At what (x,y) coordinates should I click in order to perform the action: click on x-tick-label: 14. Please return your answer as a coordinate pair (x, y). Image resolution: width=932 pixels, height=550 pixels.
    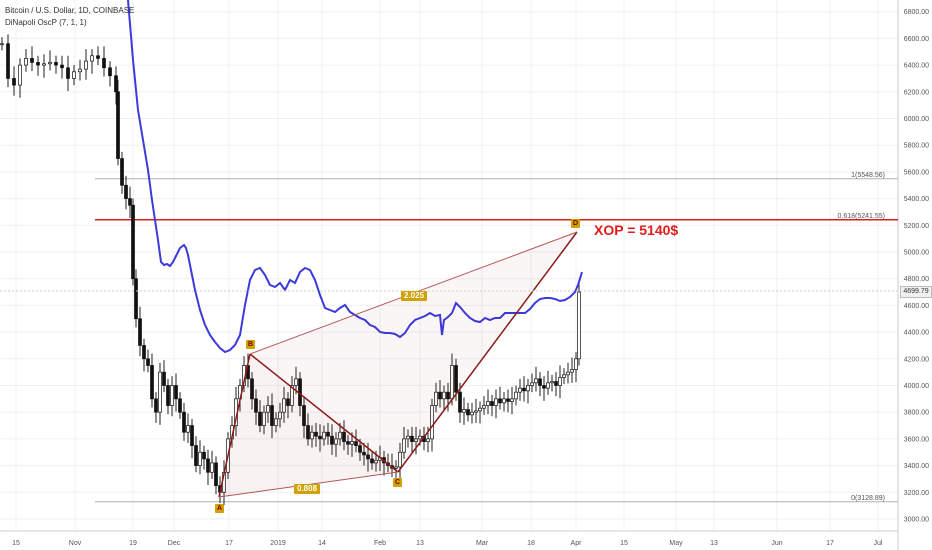
    Looking at the image, I should click on (322, 543).